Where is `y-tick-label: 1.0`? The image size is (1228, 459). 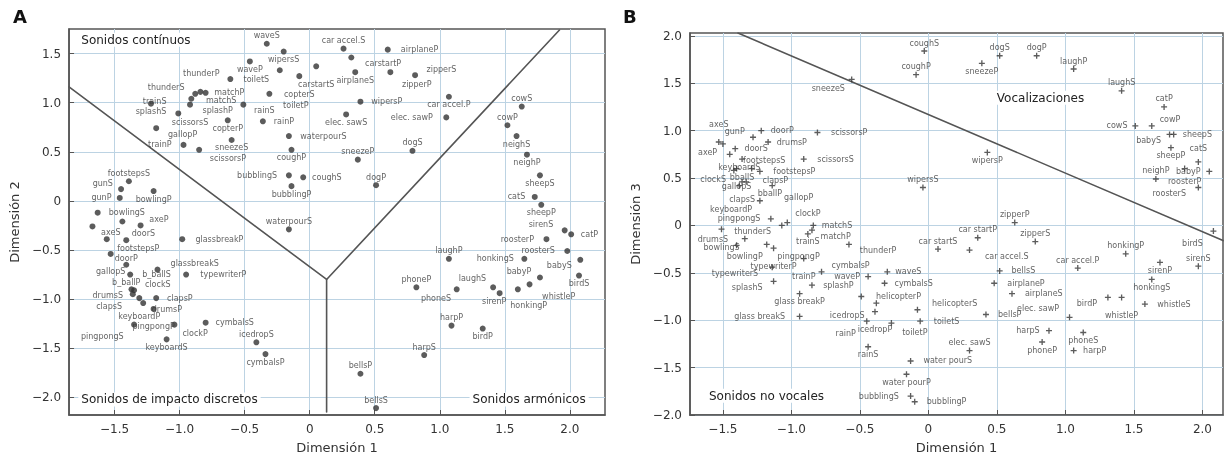 y-tick-label: 1.0 is located at coordinates (51, 102).